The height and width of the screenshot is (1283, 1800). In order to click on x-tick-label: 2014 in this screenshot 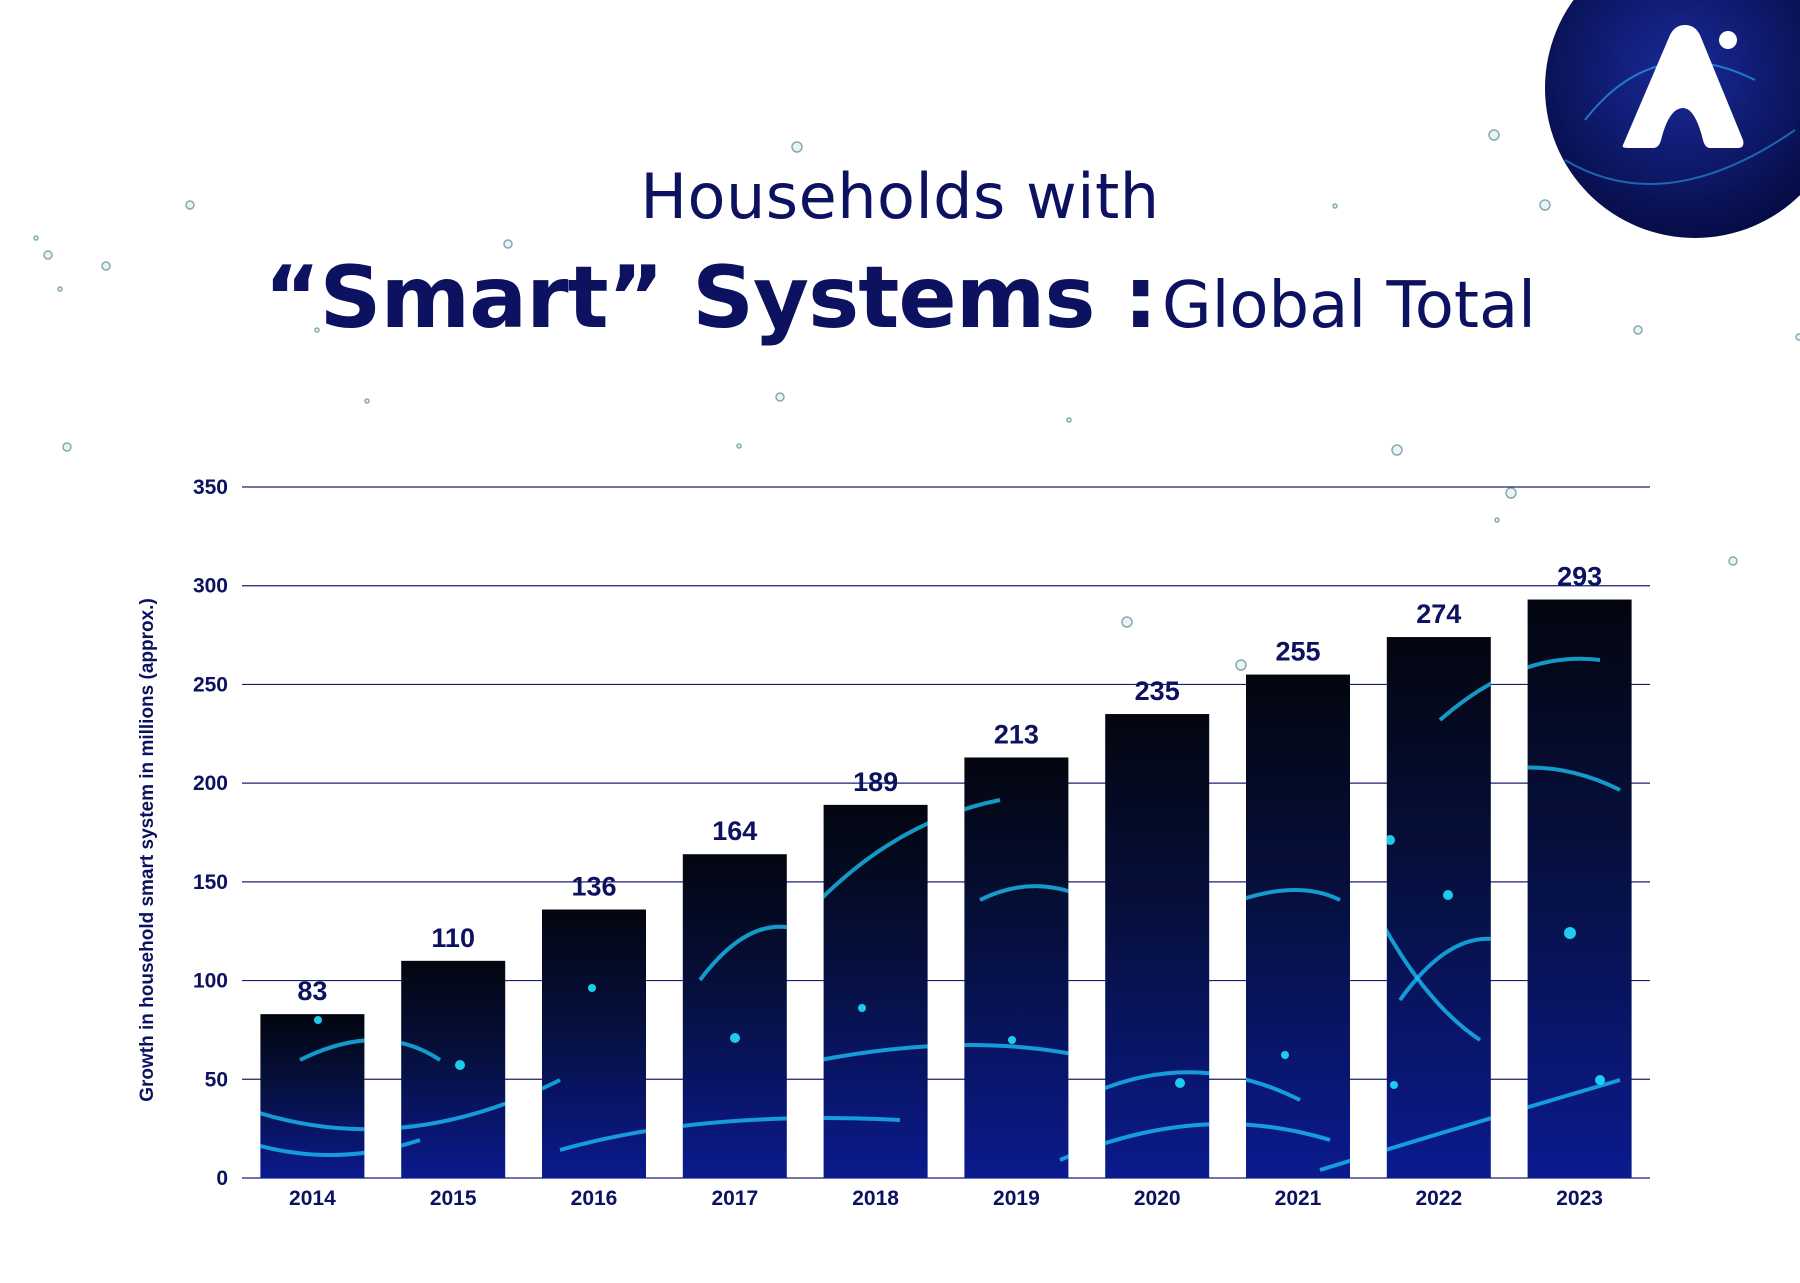, I will do `click(312, 1198)`.